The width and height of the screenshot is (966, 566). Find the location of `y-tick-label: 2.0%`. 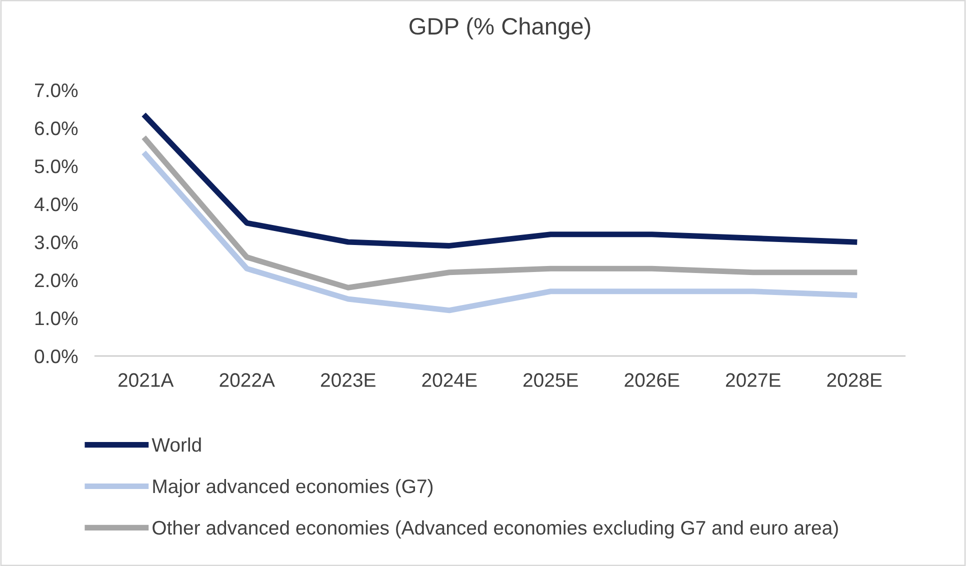

y-tick-label: 2.0% is located at coordinates (56, 280).